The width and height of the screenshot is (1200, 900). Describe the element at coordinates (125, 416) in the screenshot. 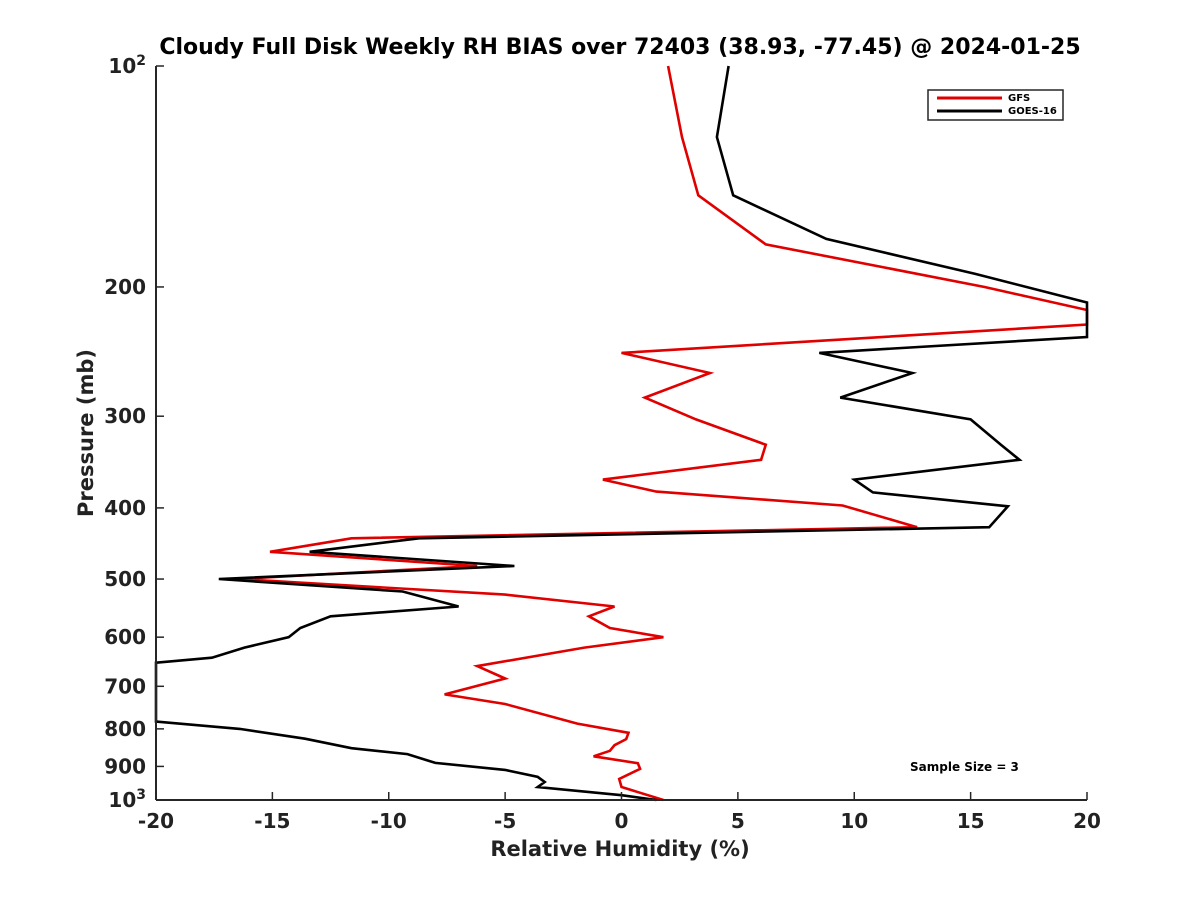

I see `y-tick-label: 300` at that location.